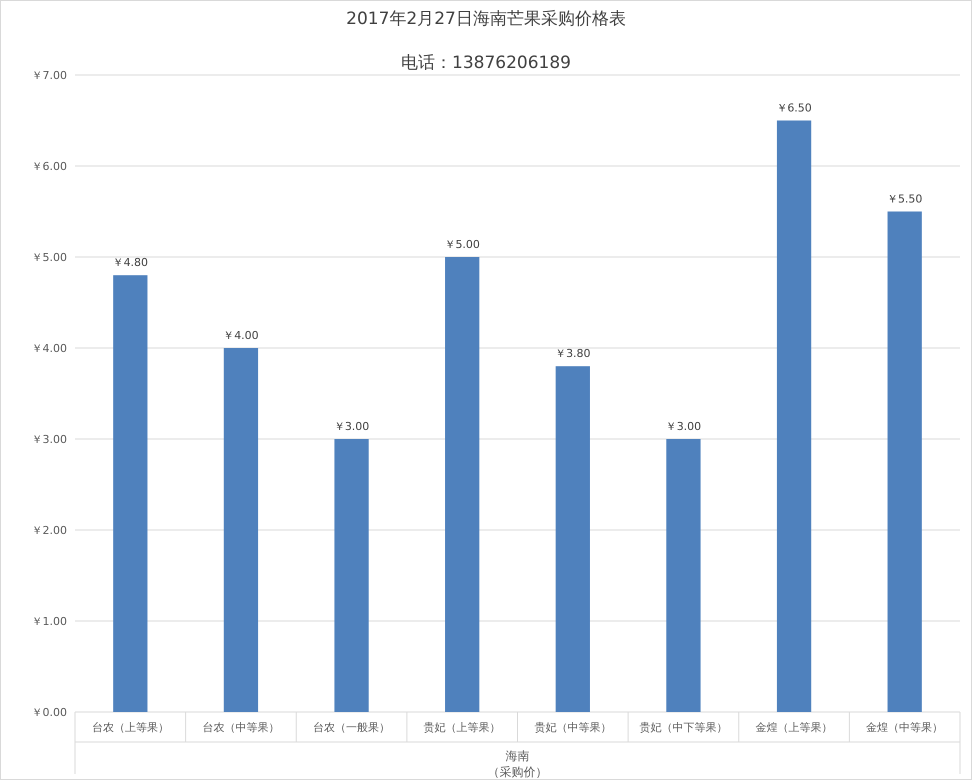 This screenshot has width=972, height=780. What do you see at coordinates (486, 19) in the screenshot?
I see `chart-title: 2017年2月27日海南芒果采购价格表` at bounding box center [486, 19].